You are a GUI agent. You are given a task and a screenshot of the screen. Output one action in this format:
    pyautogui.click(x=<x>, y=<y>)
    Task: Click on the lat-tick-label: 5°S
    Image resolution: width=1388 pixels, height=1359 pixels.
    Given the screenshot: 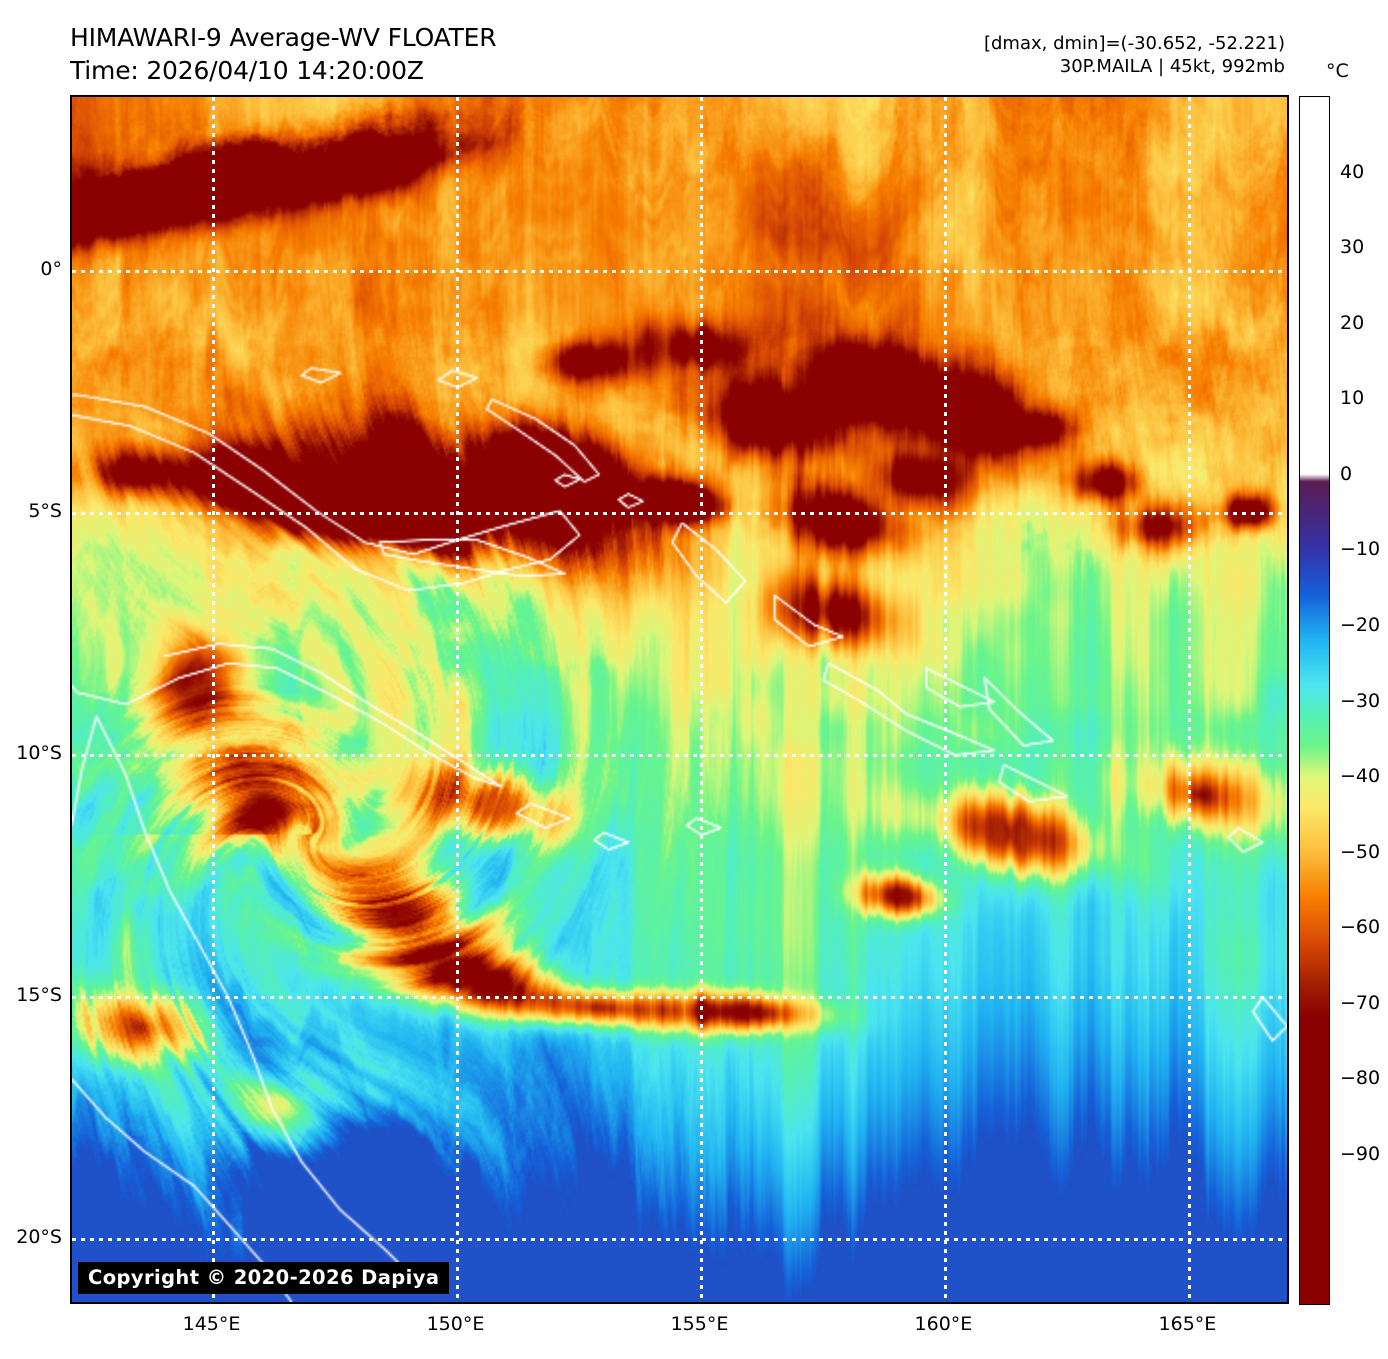 What is the action you would take?
    pyautogui.click(x=45, y=511)
    